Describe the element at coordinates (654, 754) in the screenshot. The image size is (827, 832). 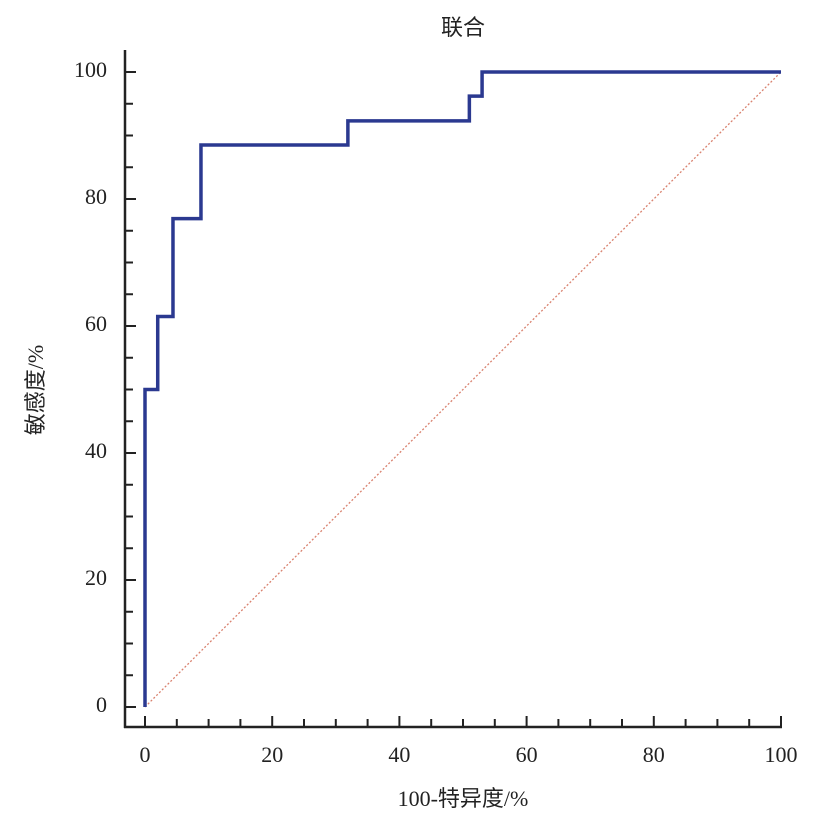
I see `x-tick-label: 80` at that location.